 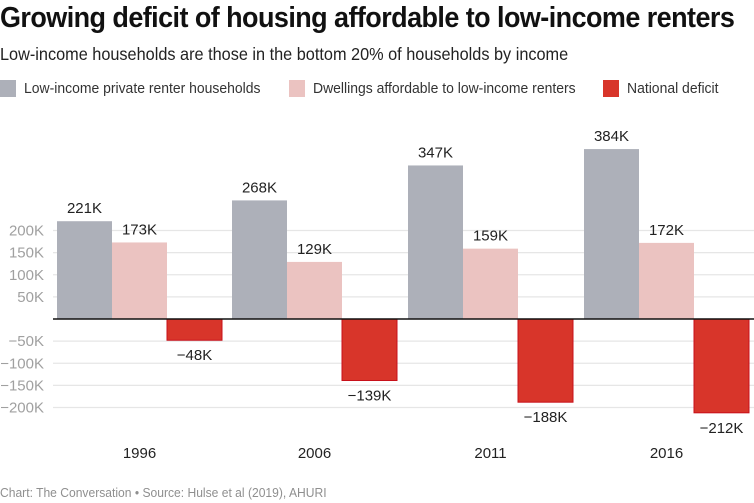 I want to click on bar-affordable-2016, so click(x=666, y=280).